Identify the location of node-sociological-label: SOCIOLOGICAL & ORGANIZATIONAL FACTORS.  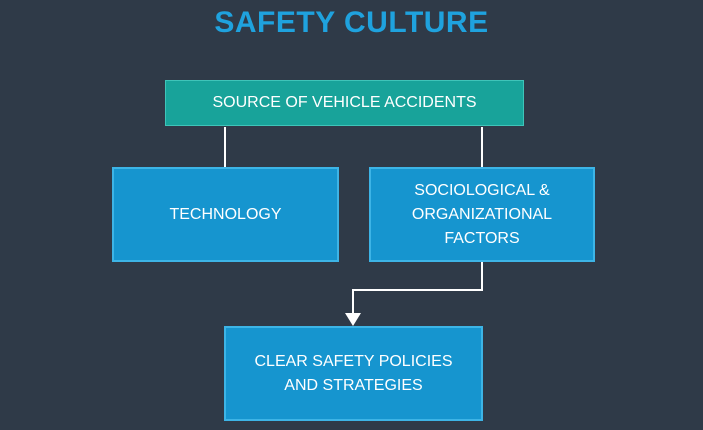
(482, 214).